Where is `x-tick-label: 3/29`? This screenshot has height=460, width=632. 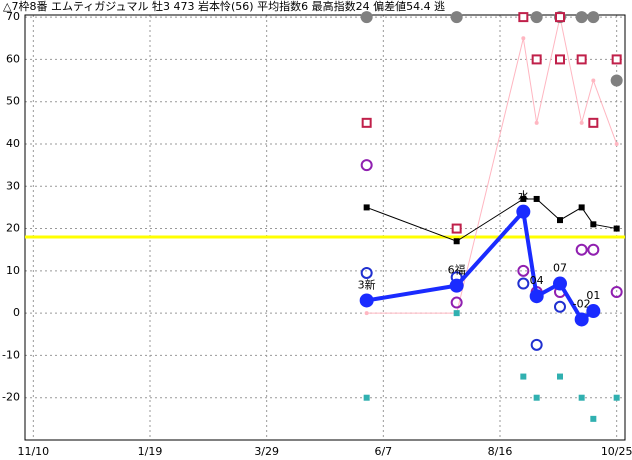
x-tick-label: 3/29 is located at coordinates (266, 451).